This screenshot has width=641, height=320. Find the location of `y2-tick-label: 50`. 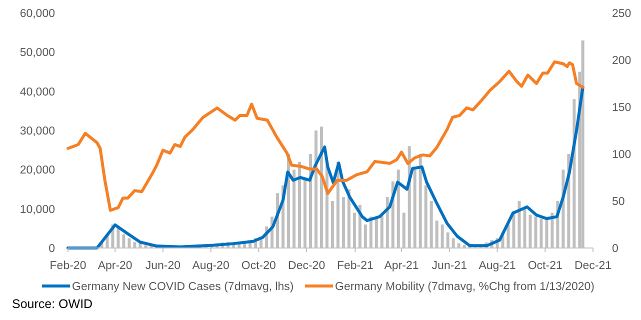

y2-tick-label: 50 is located at coordinates (618, 202).